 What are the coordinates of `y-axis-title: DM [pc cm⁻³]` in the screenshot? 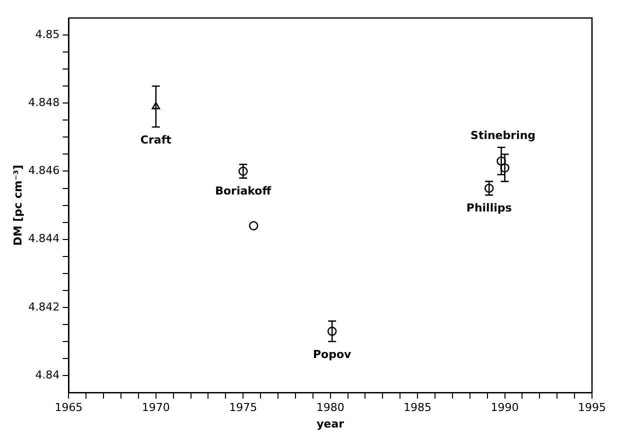 It's located at (17, 205).